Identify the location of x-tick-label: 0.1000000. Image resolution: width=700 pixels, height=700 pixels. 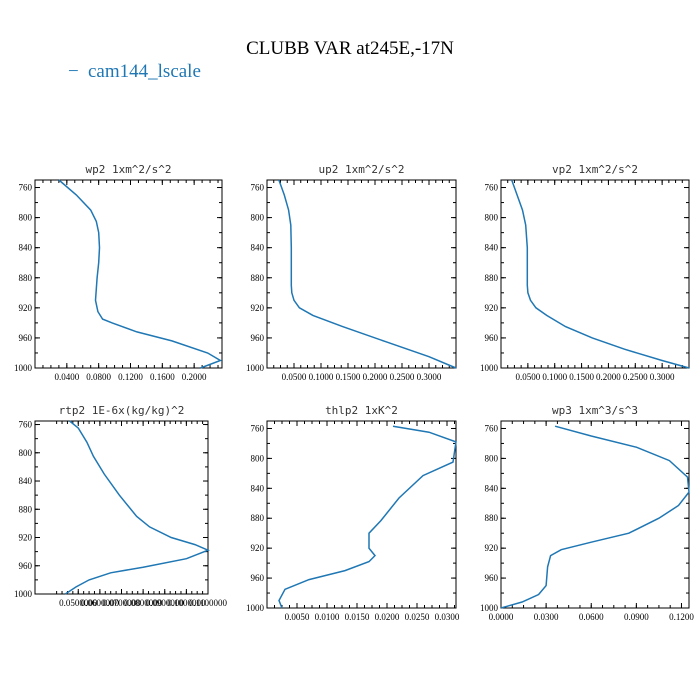
(186, 603).